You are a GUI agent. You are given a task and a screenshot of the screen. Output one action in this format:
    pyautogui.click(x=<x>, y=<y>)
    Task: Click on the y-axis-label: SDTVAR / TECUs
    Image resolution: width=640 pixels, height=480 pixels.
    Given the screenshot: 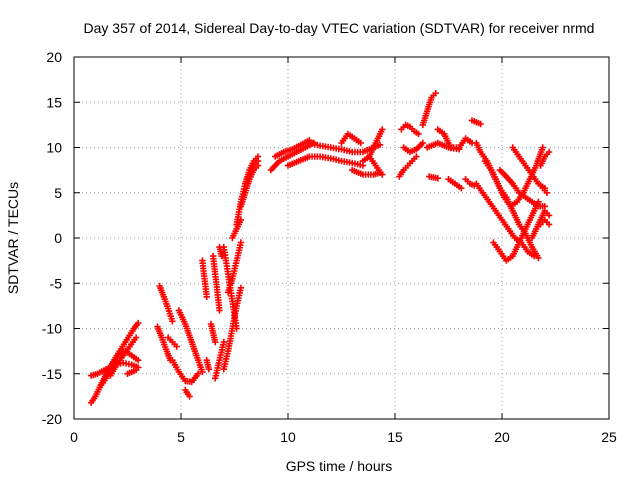 What is the action you would take?
    pyautogui.click(x=13, y=238)
    